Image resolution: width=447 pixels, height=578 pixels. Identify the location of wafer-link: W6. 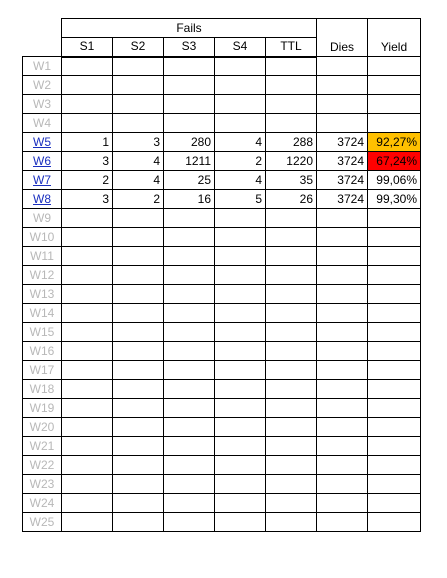
(42, 161).